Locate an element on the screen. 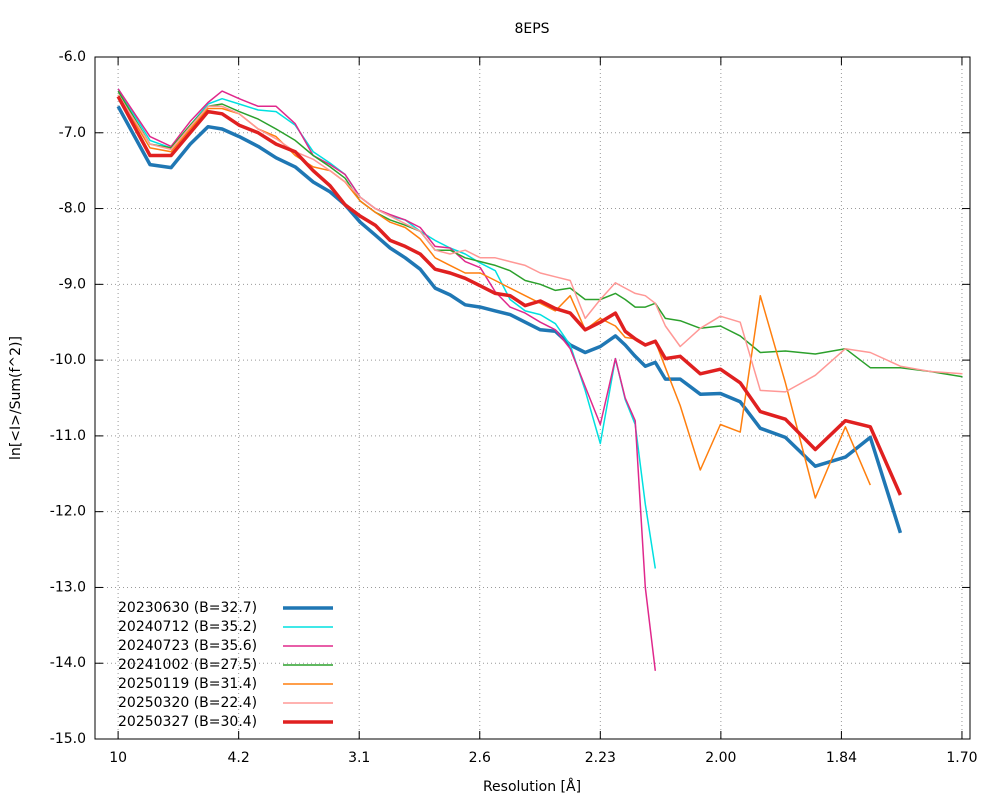  x-tick-label: 1.84 is located at coordinates (841, 758).